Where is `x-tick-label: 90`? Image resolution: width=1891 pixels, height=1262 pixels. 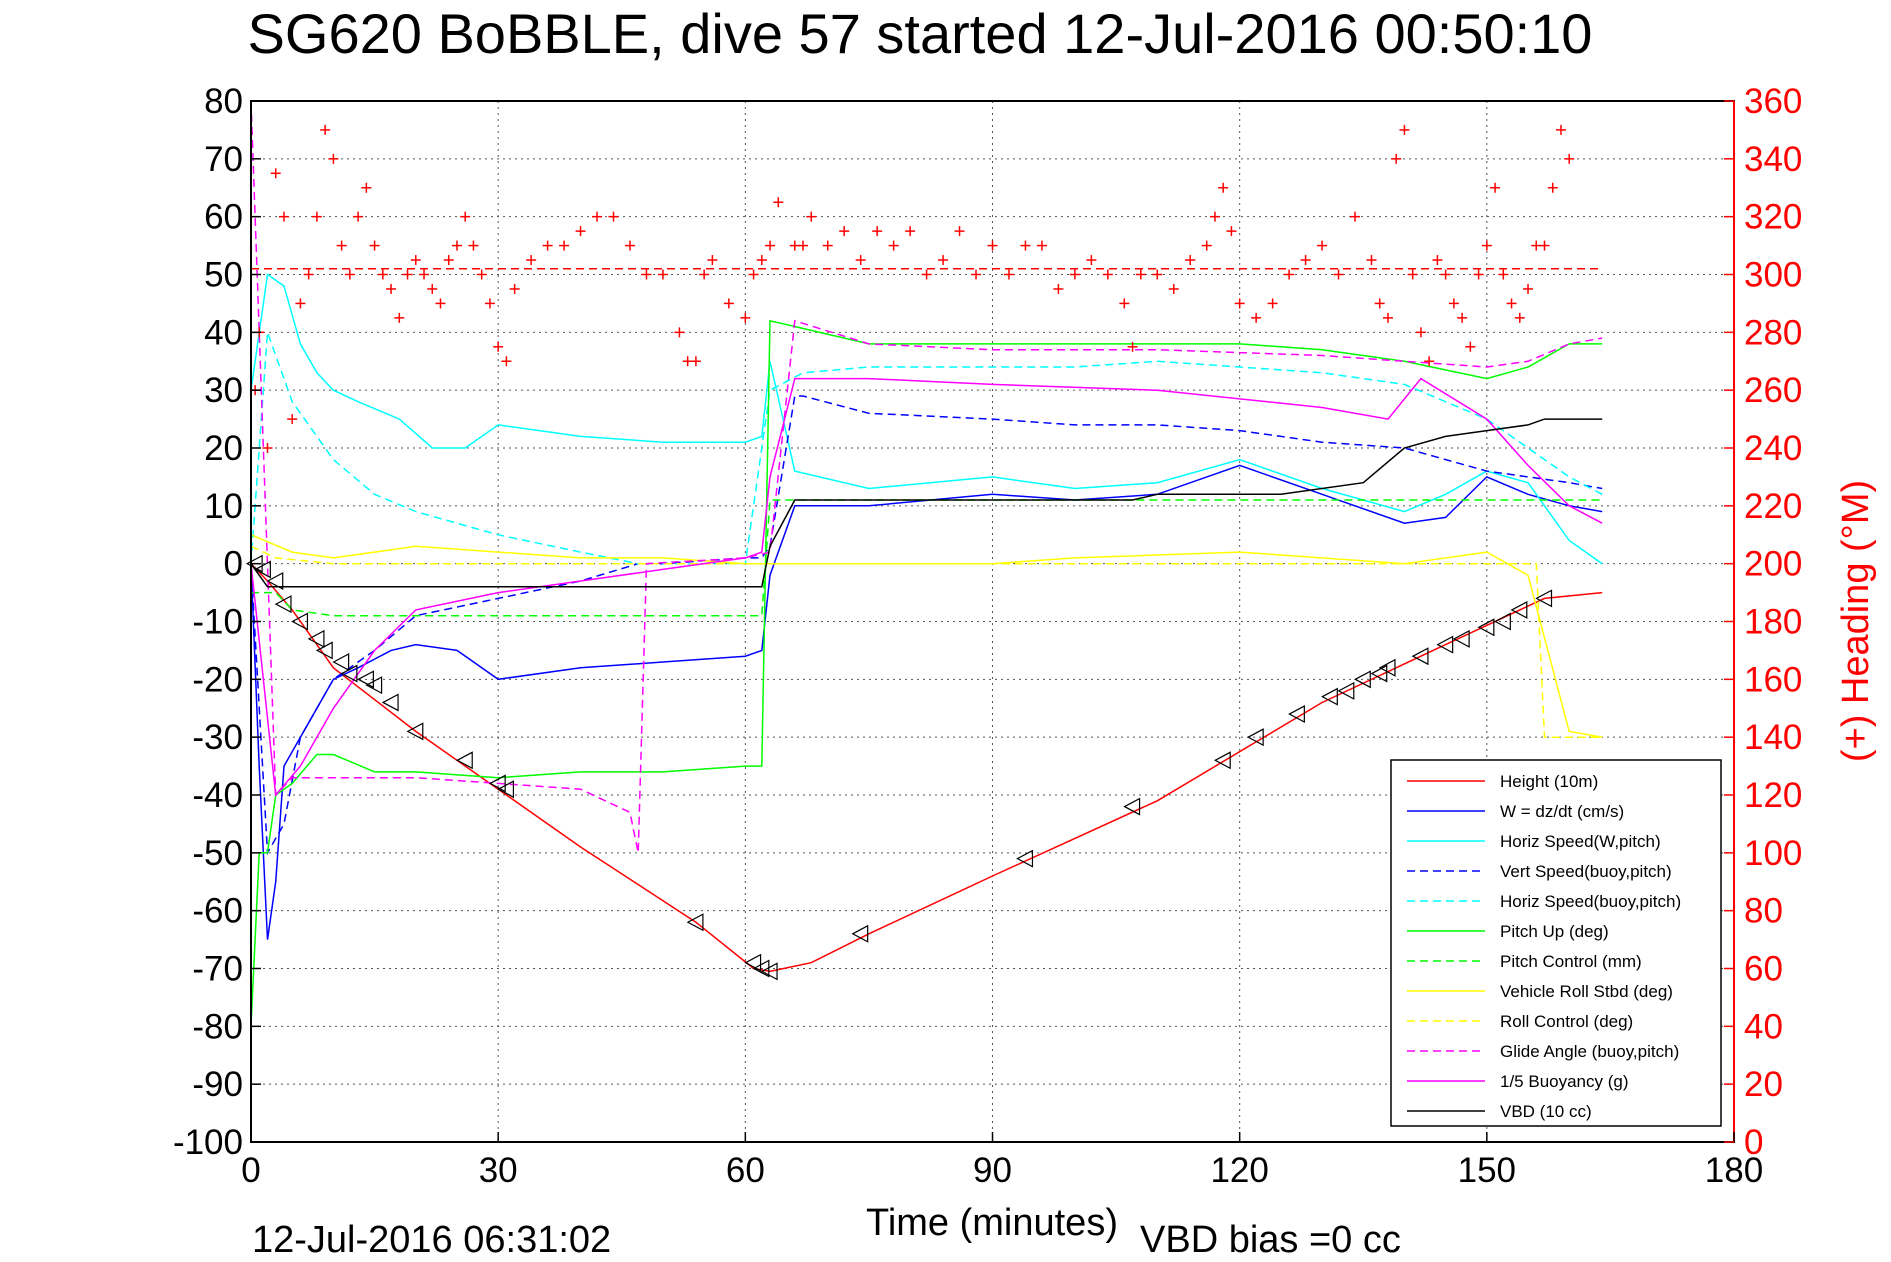
x-tick-label: 90 is located at coordinates (992, 1170).